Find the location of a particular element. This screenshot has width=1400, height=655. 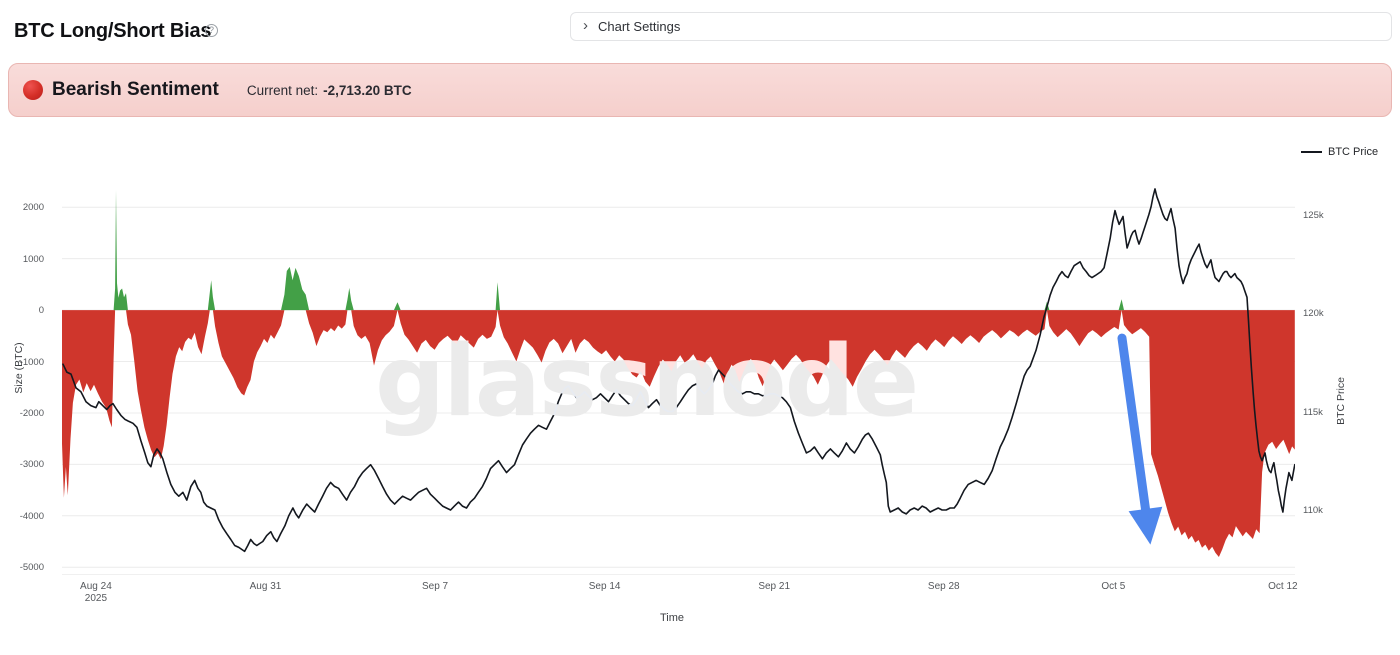

down-arrow-shaft is located at coordinates (1134, 426).